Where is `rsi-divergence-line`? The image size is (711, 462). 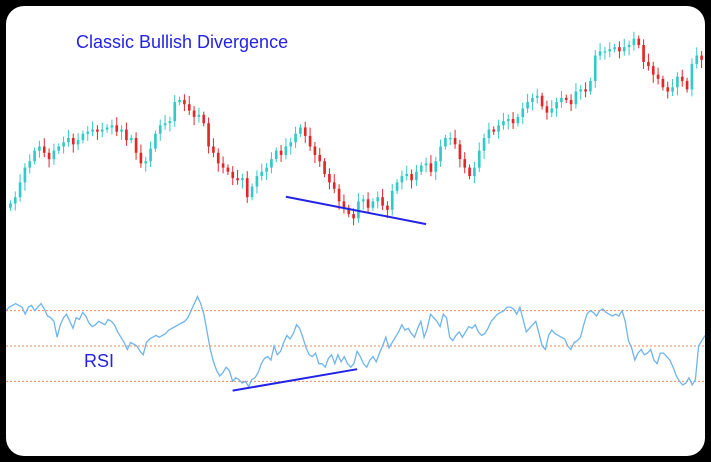
rsi-divergence-line is located at coordinates (295, 380).